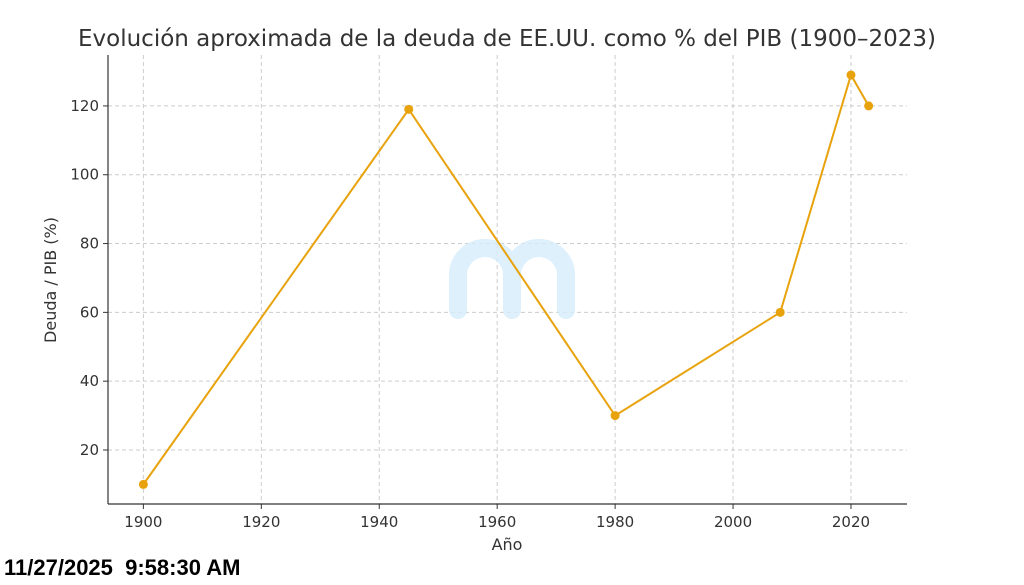 This screenshot has height=585, width=1024. What do you see at coordinates (89, 244) in the screenshot?
I see `y-tick-label: 80` at bounding box center [89, 244].